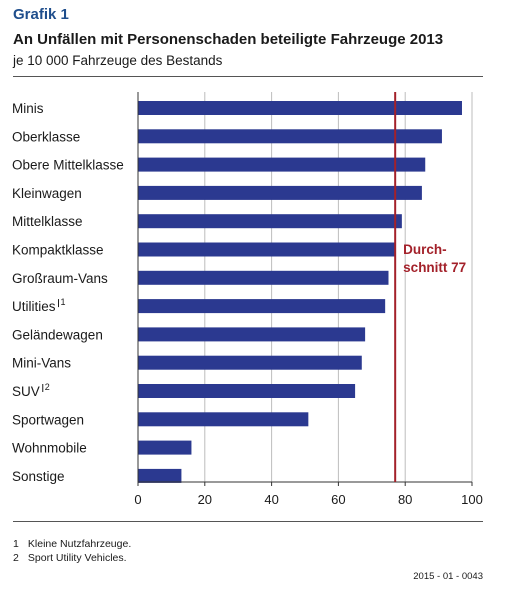 The width and height of the screenshot is (508, 601). Describe the element at coordinates (434, 267) in the screenshot. I see `reference-label-line2: schnitt 77` at that location.